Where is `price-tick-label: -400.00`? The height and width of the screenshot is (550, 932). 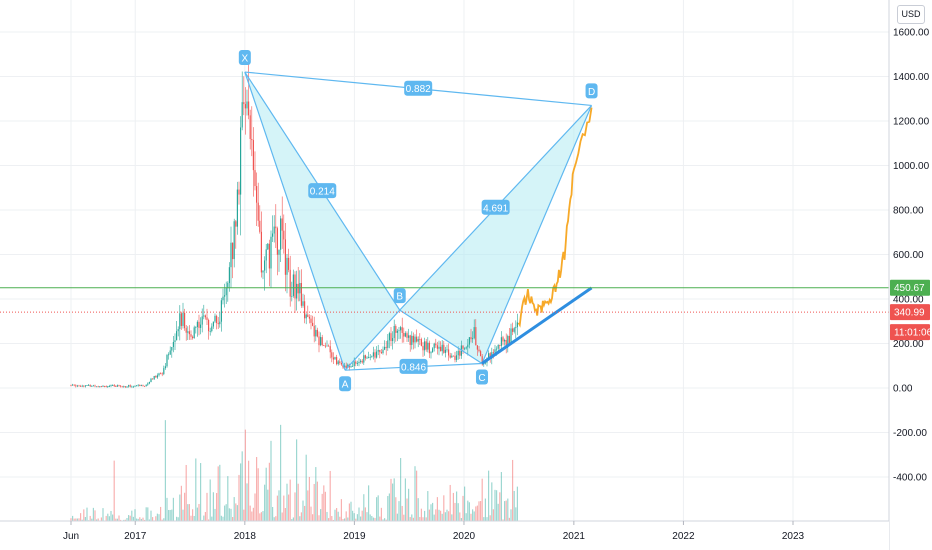 price-tick-label: -400.00 is located at coordinates (910, 478).